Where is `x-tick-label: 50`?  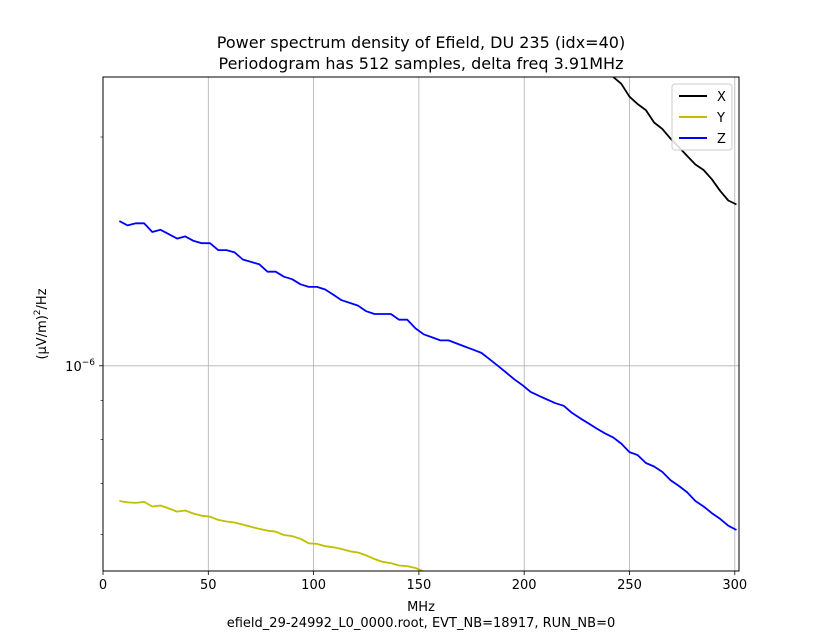 x-tick-label: 50 is located at coordinates (208, 585).